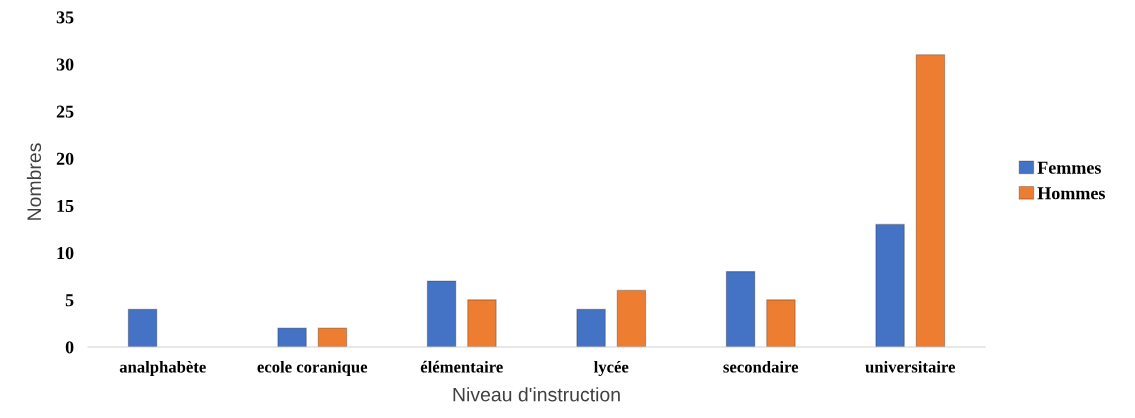 The width and height of the screenshot is (1135, 418). I want to click on y-tick-label: 25, so click(65, 111).